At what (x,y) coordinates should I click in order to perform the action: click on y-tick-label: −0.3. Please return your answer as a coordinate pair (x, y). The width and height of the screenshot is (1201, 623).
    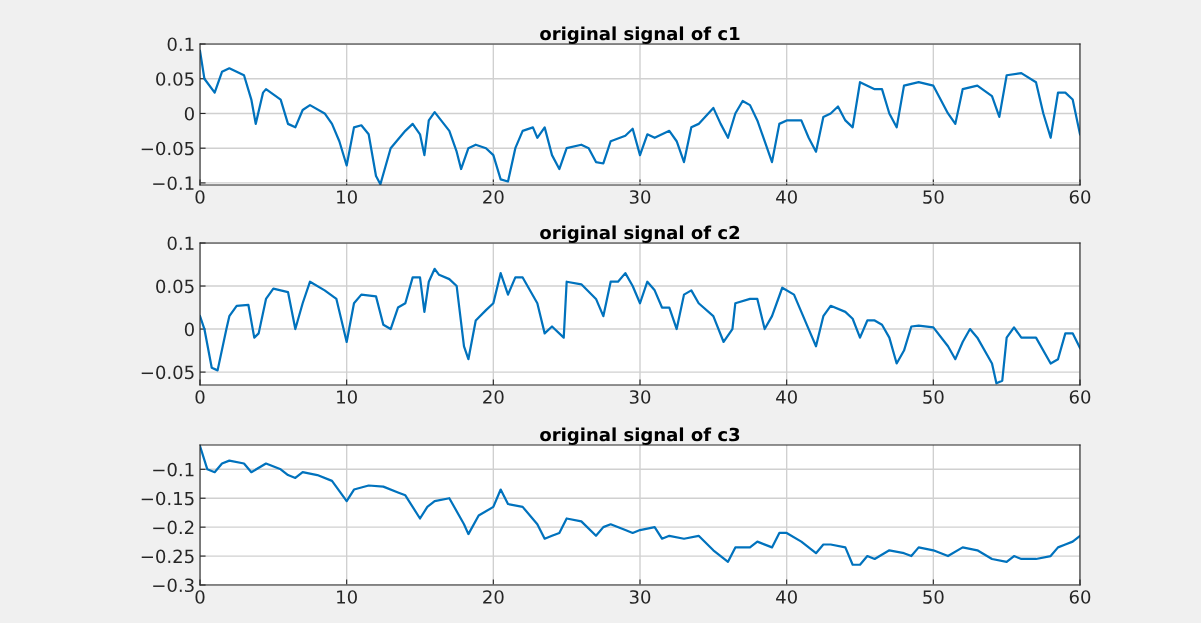
    Looking at the image, I should click on (173, 585).